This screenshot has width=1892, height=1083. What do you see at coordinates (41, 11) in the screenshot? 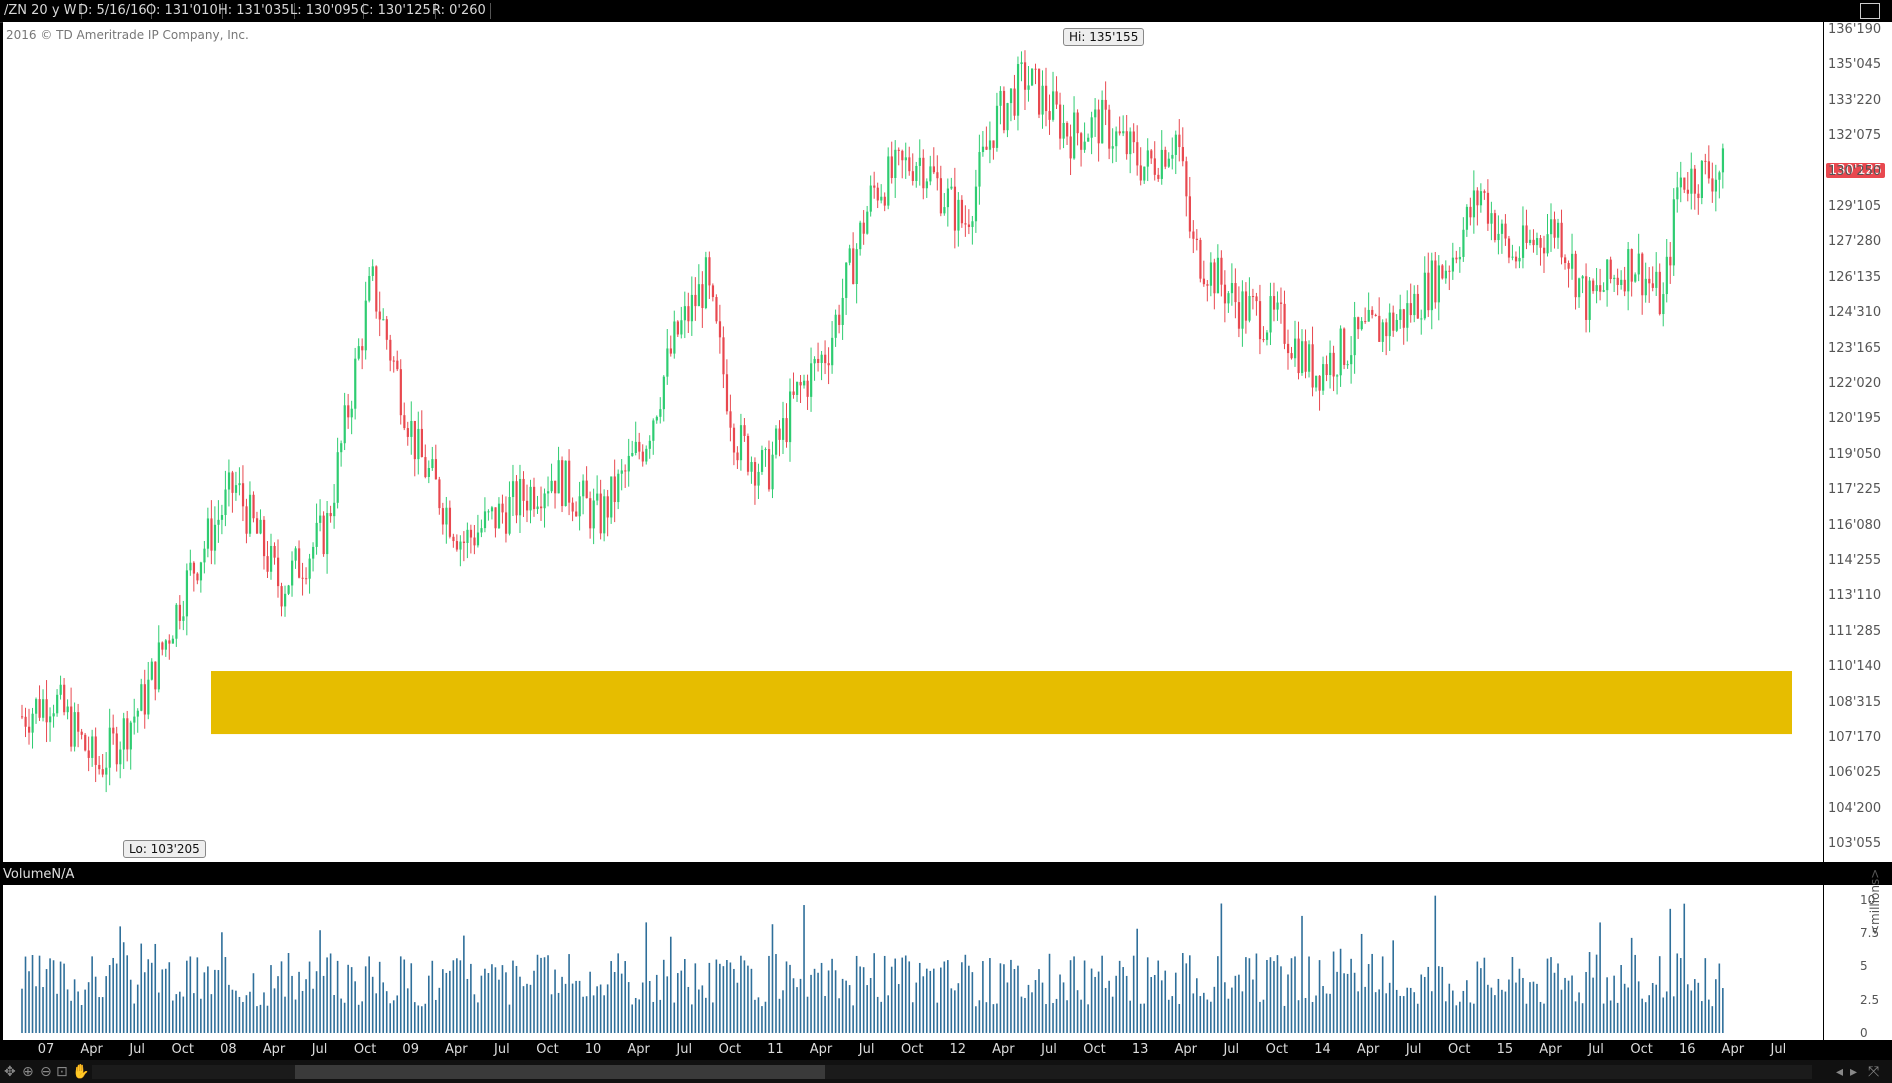
I see `symbol-label: /ZN 20 y W` at bounding box center [41, 11].